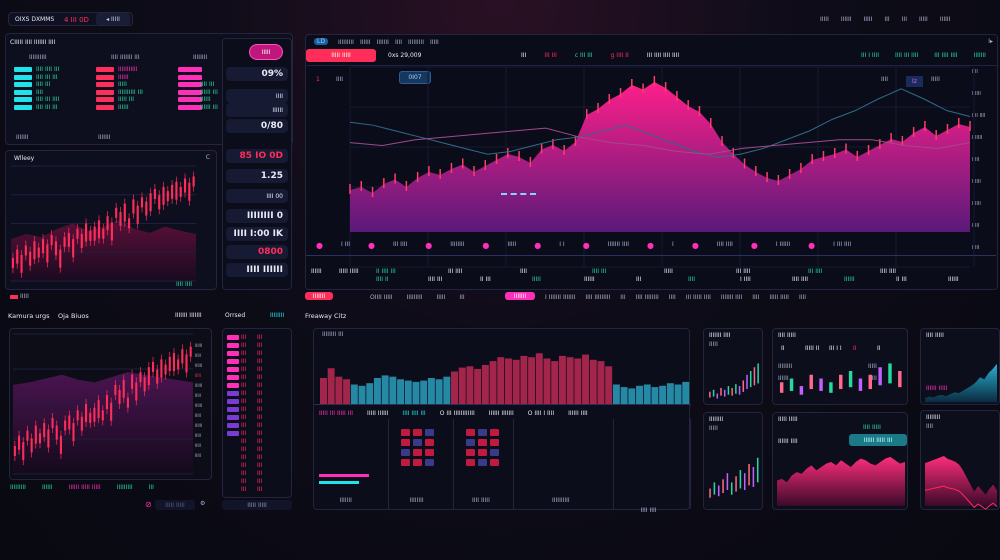 The image size is (1000, 560). What do you see at coordinates (349, 271) in the screenshot?
I see `table-cell: IIIII IIIII` at bounding box center [349, 271].